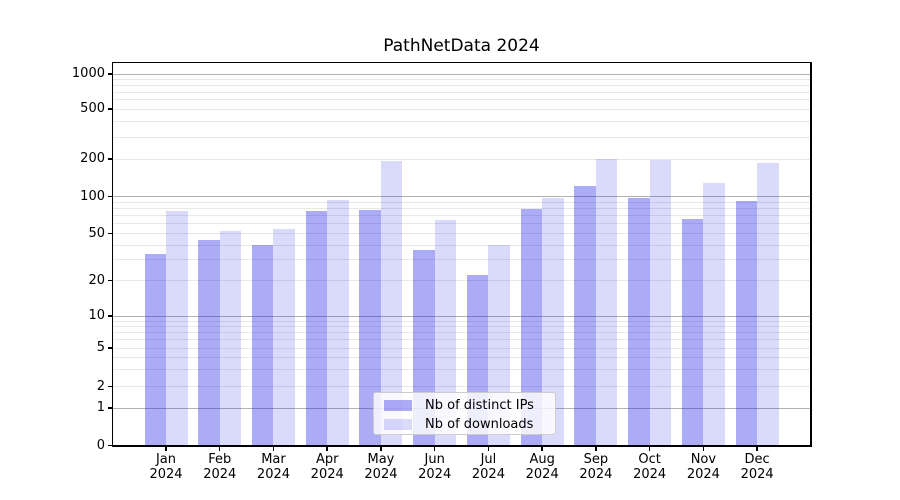  What do you see at coordinates (338, 322) in the screenshot?
I see `bar-nb-of-downloads-apr` at bounding box center [338, 322].